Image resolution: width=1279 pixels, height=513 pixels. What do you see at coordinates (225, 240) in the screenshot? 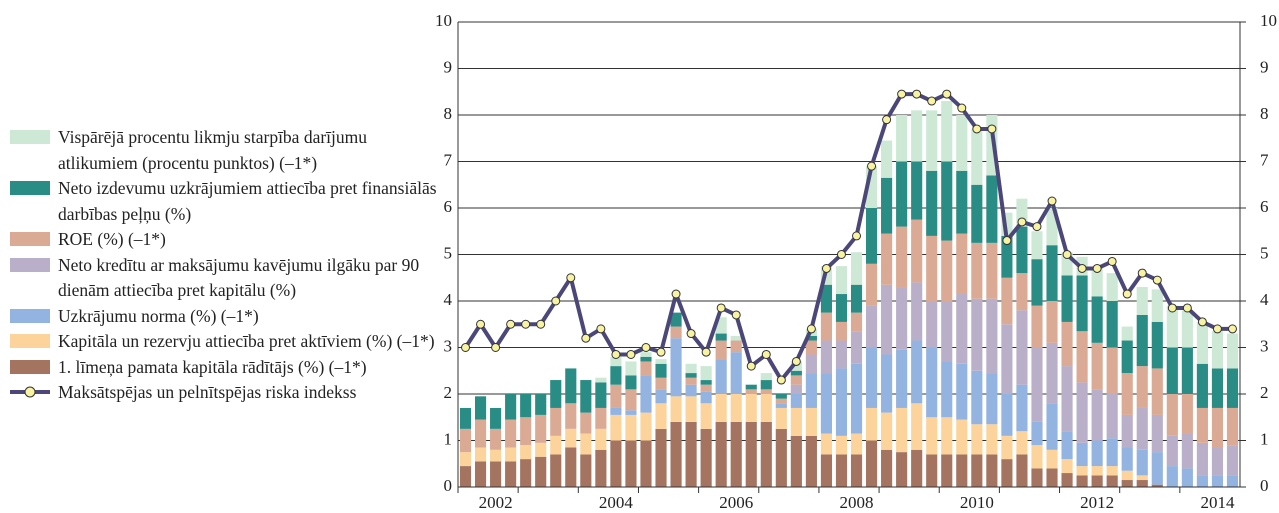
I see `legend-item: ROE (%) (–1*)` at bounding box center [225, 240].